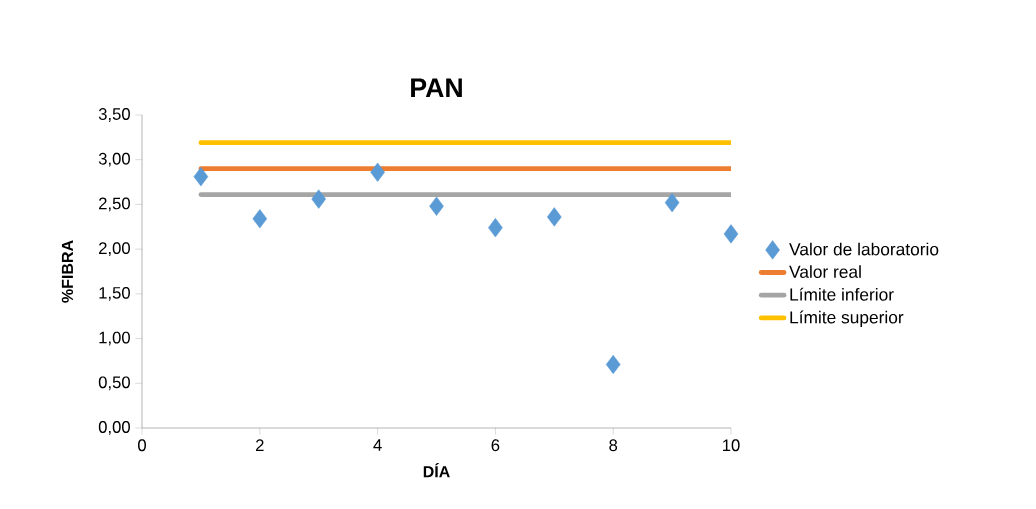 This screenshot has width=1036, height=509. What do you see at coordinates (67, 271) in the screenshot?
I see `y-axis-title: %FIBRA` at bounding box center [67, 271].